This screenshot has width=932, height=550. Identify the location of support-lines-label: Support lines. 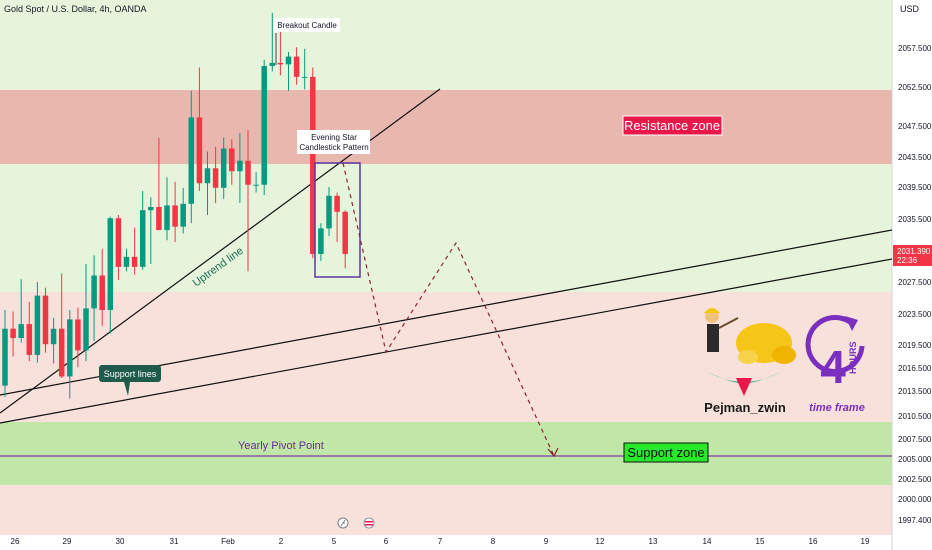
(130, 374).